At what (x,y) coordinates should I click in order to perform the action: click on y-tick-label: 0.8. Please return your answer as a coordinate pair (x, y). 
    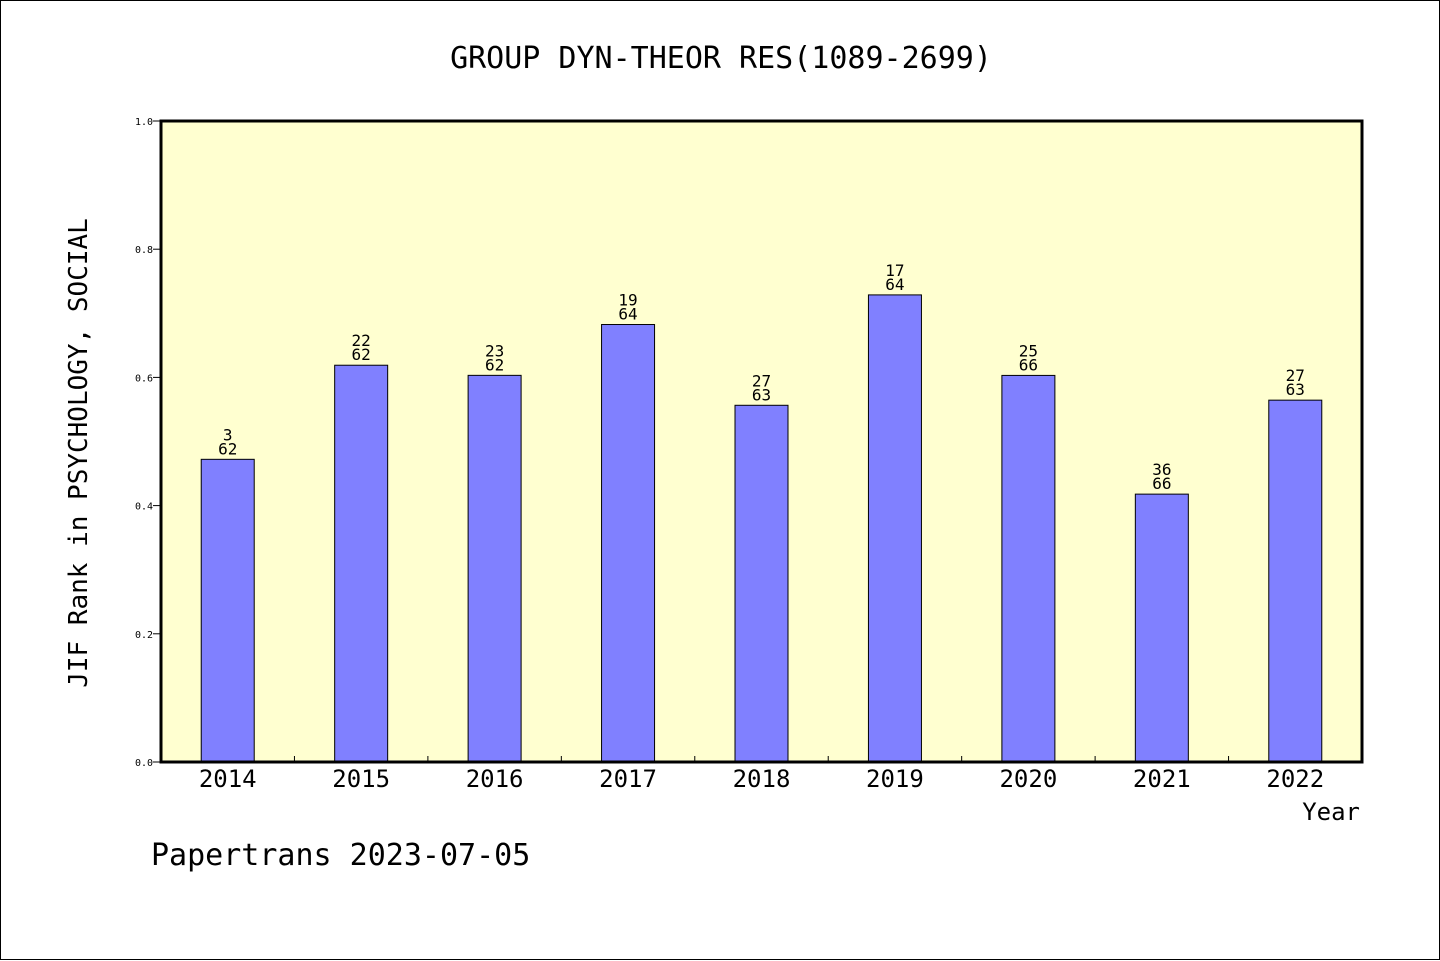
    Looking at the image, I should click on (144, 250).